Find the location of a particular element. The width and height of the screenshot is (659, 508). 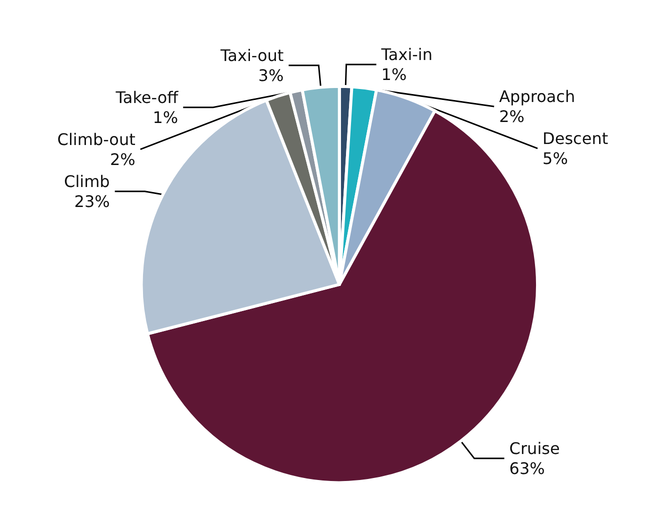

slice-label: Cruise is located at coordinates (534, 448).